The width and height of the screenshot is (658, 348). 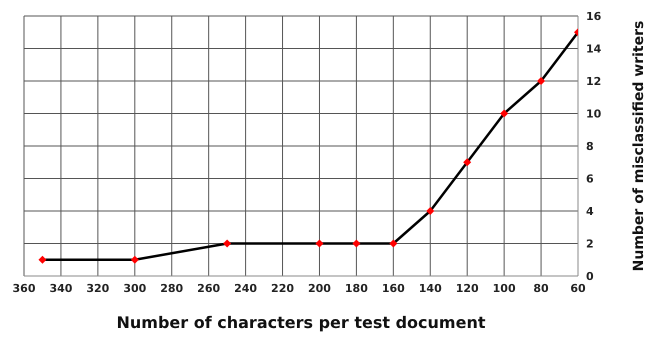 What do you see at coordinates (541, 288) in the screenshot?
I see `x-tick-label: 80` at bounding box center [541, 288].